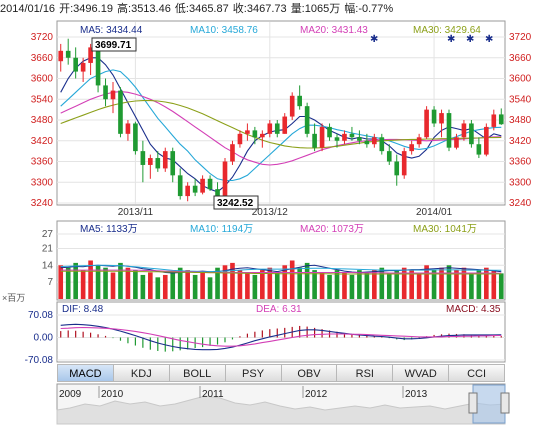  I want to click on volume-y-ticks: 27 21 14 7, so click(48, 258).